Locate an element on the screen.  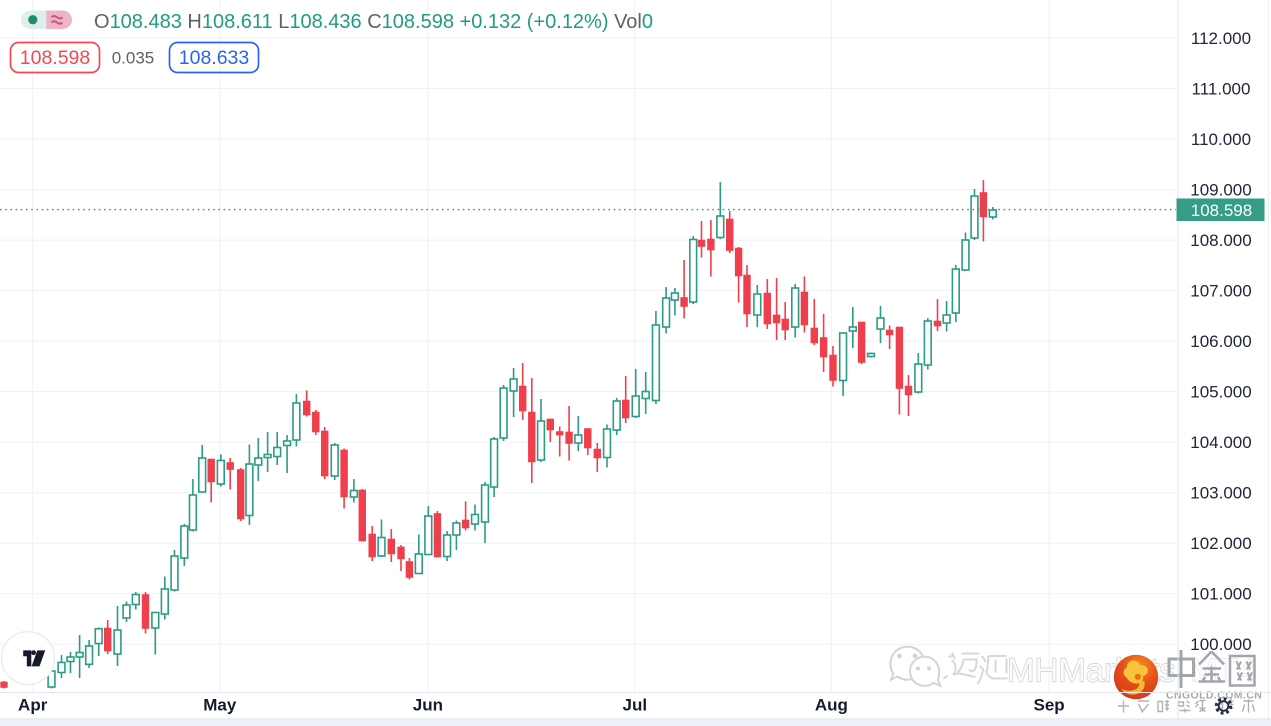
svg-text: CNGOLD.COM.CN is located at coordinates (1214, 696).